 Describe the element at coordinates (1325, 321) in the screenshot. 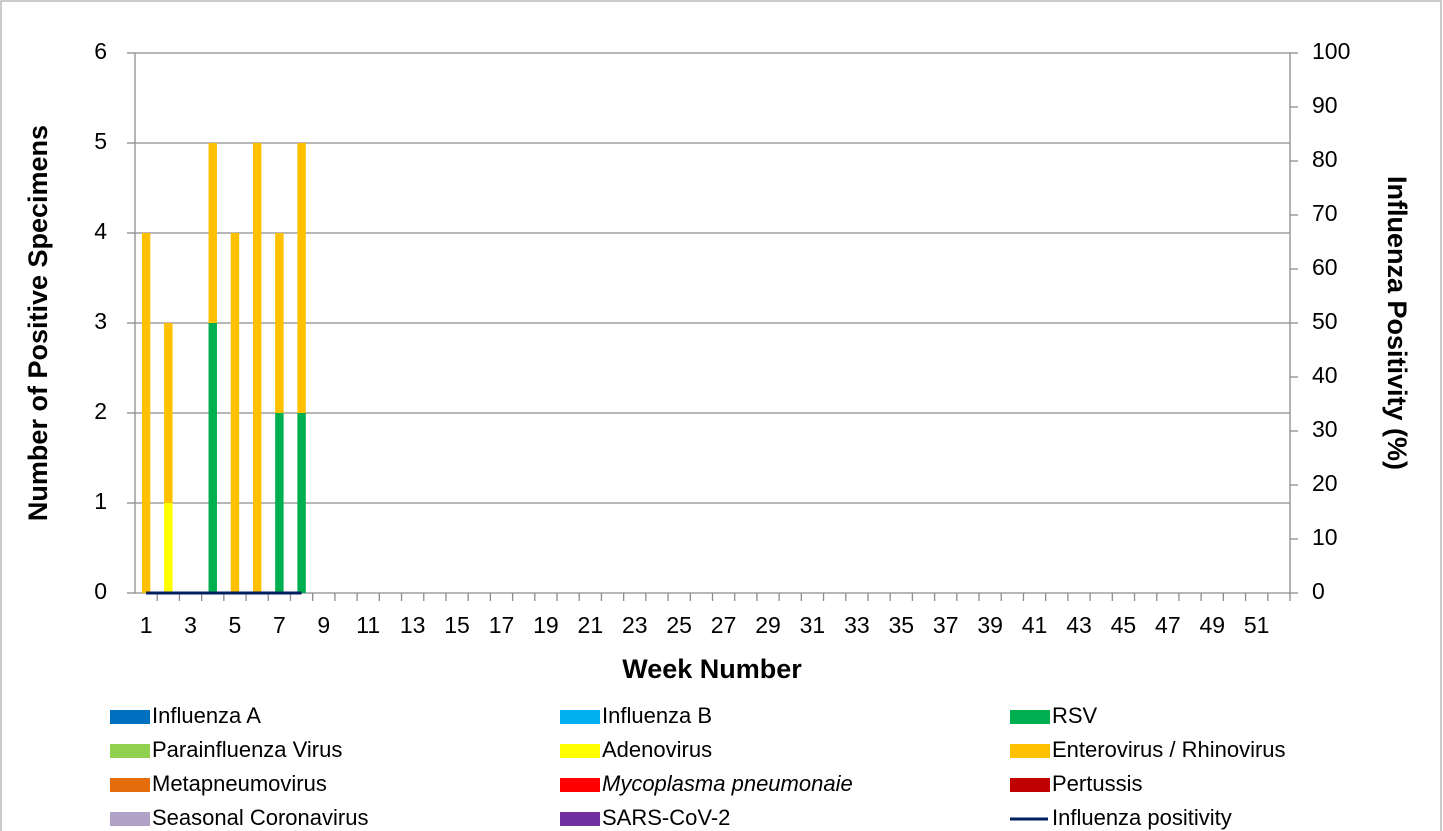

I see `y2-tick-label: 50` at that location.